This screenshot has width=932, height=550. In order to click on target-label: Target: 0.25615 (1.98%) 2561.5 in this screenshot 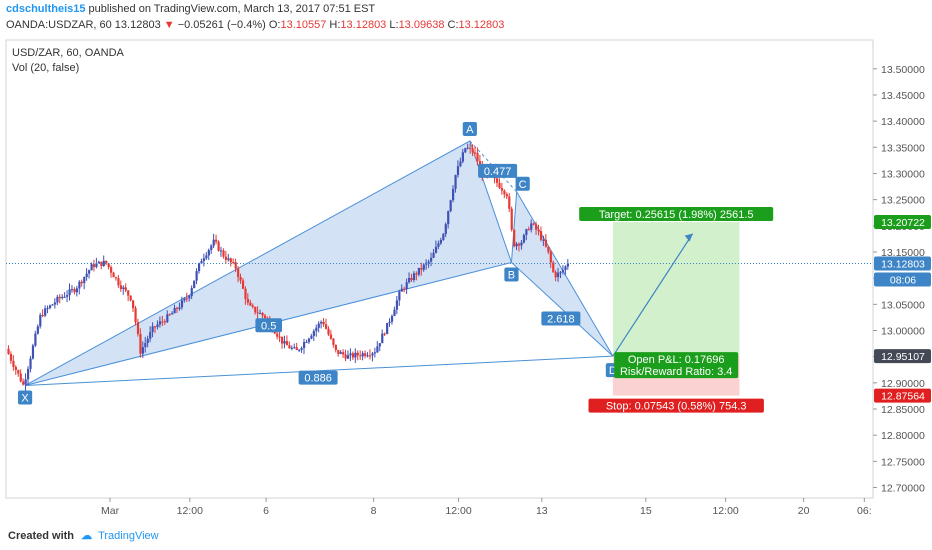, I will do `click(676, 215)`.